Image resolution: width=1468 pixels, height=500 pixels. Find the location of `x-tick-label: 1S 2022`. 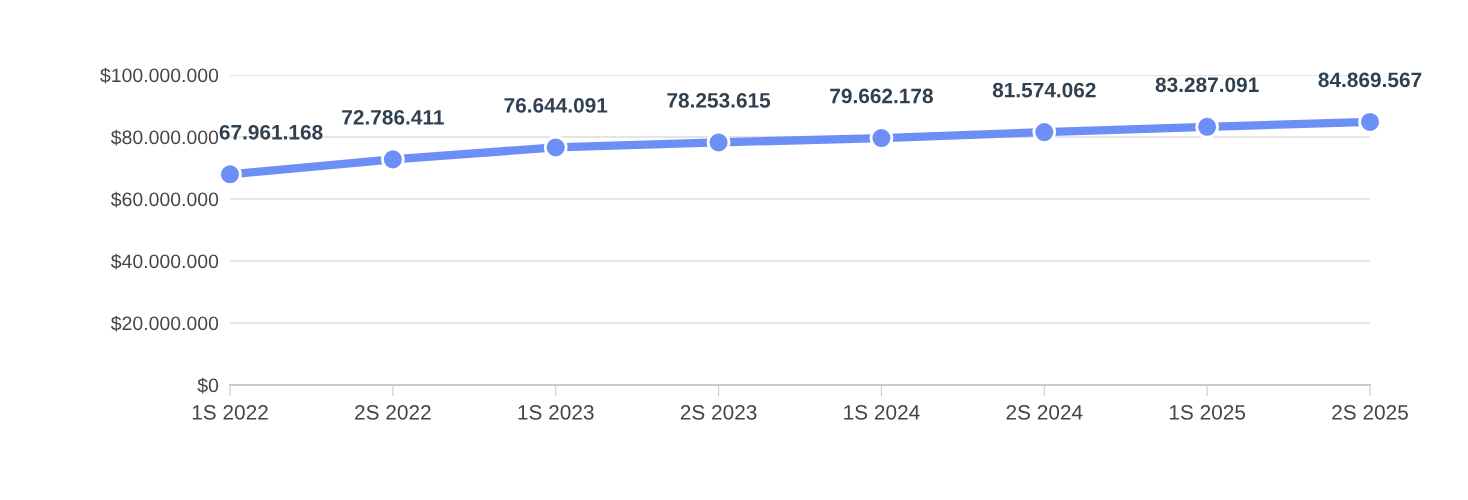

x-tick-label: 1S 2022 is located at coordinates (230, 412).